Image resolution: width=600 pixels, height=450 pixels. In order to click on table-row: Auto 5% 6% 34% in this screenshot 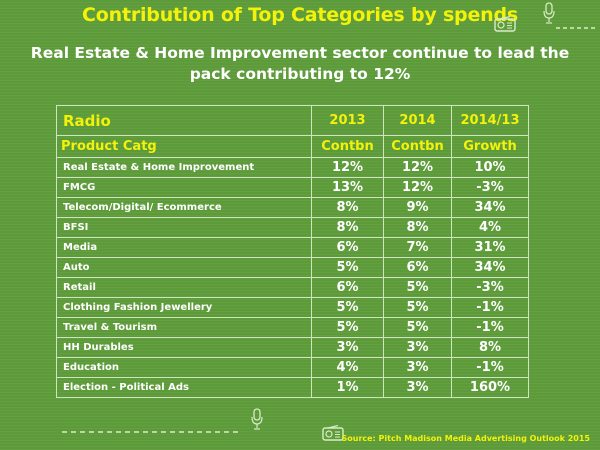, I will do `click(292, 267)`.